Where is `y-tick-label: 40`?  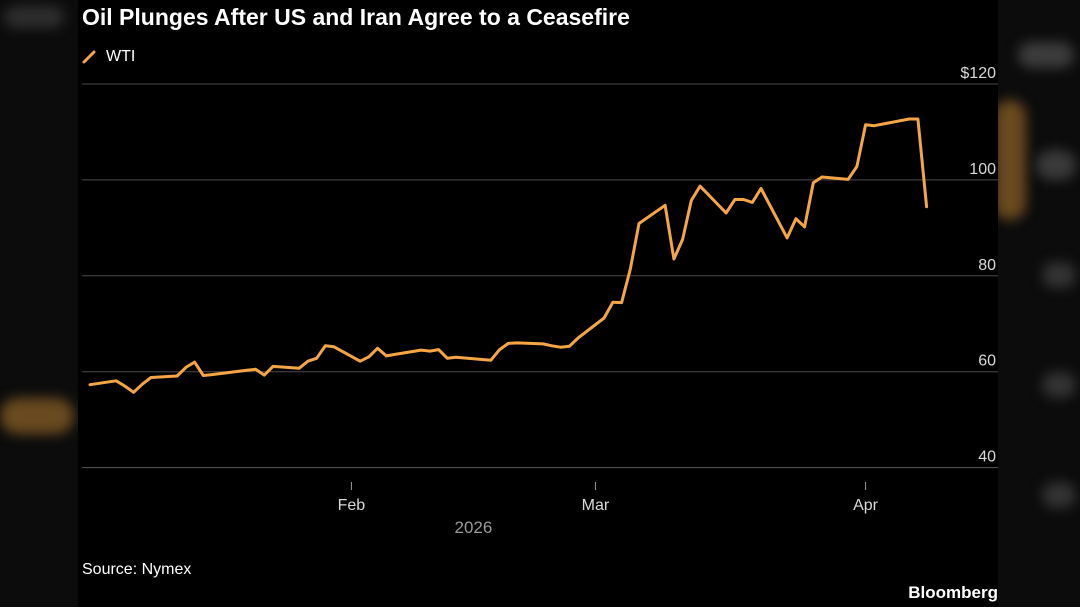 y-tick-label: 40 is located at coordinates (987, 457).